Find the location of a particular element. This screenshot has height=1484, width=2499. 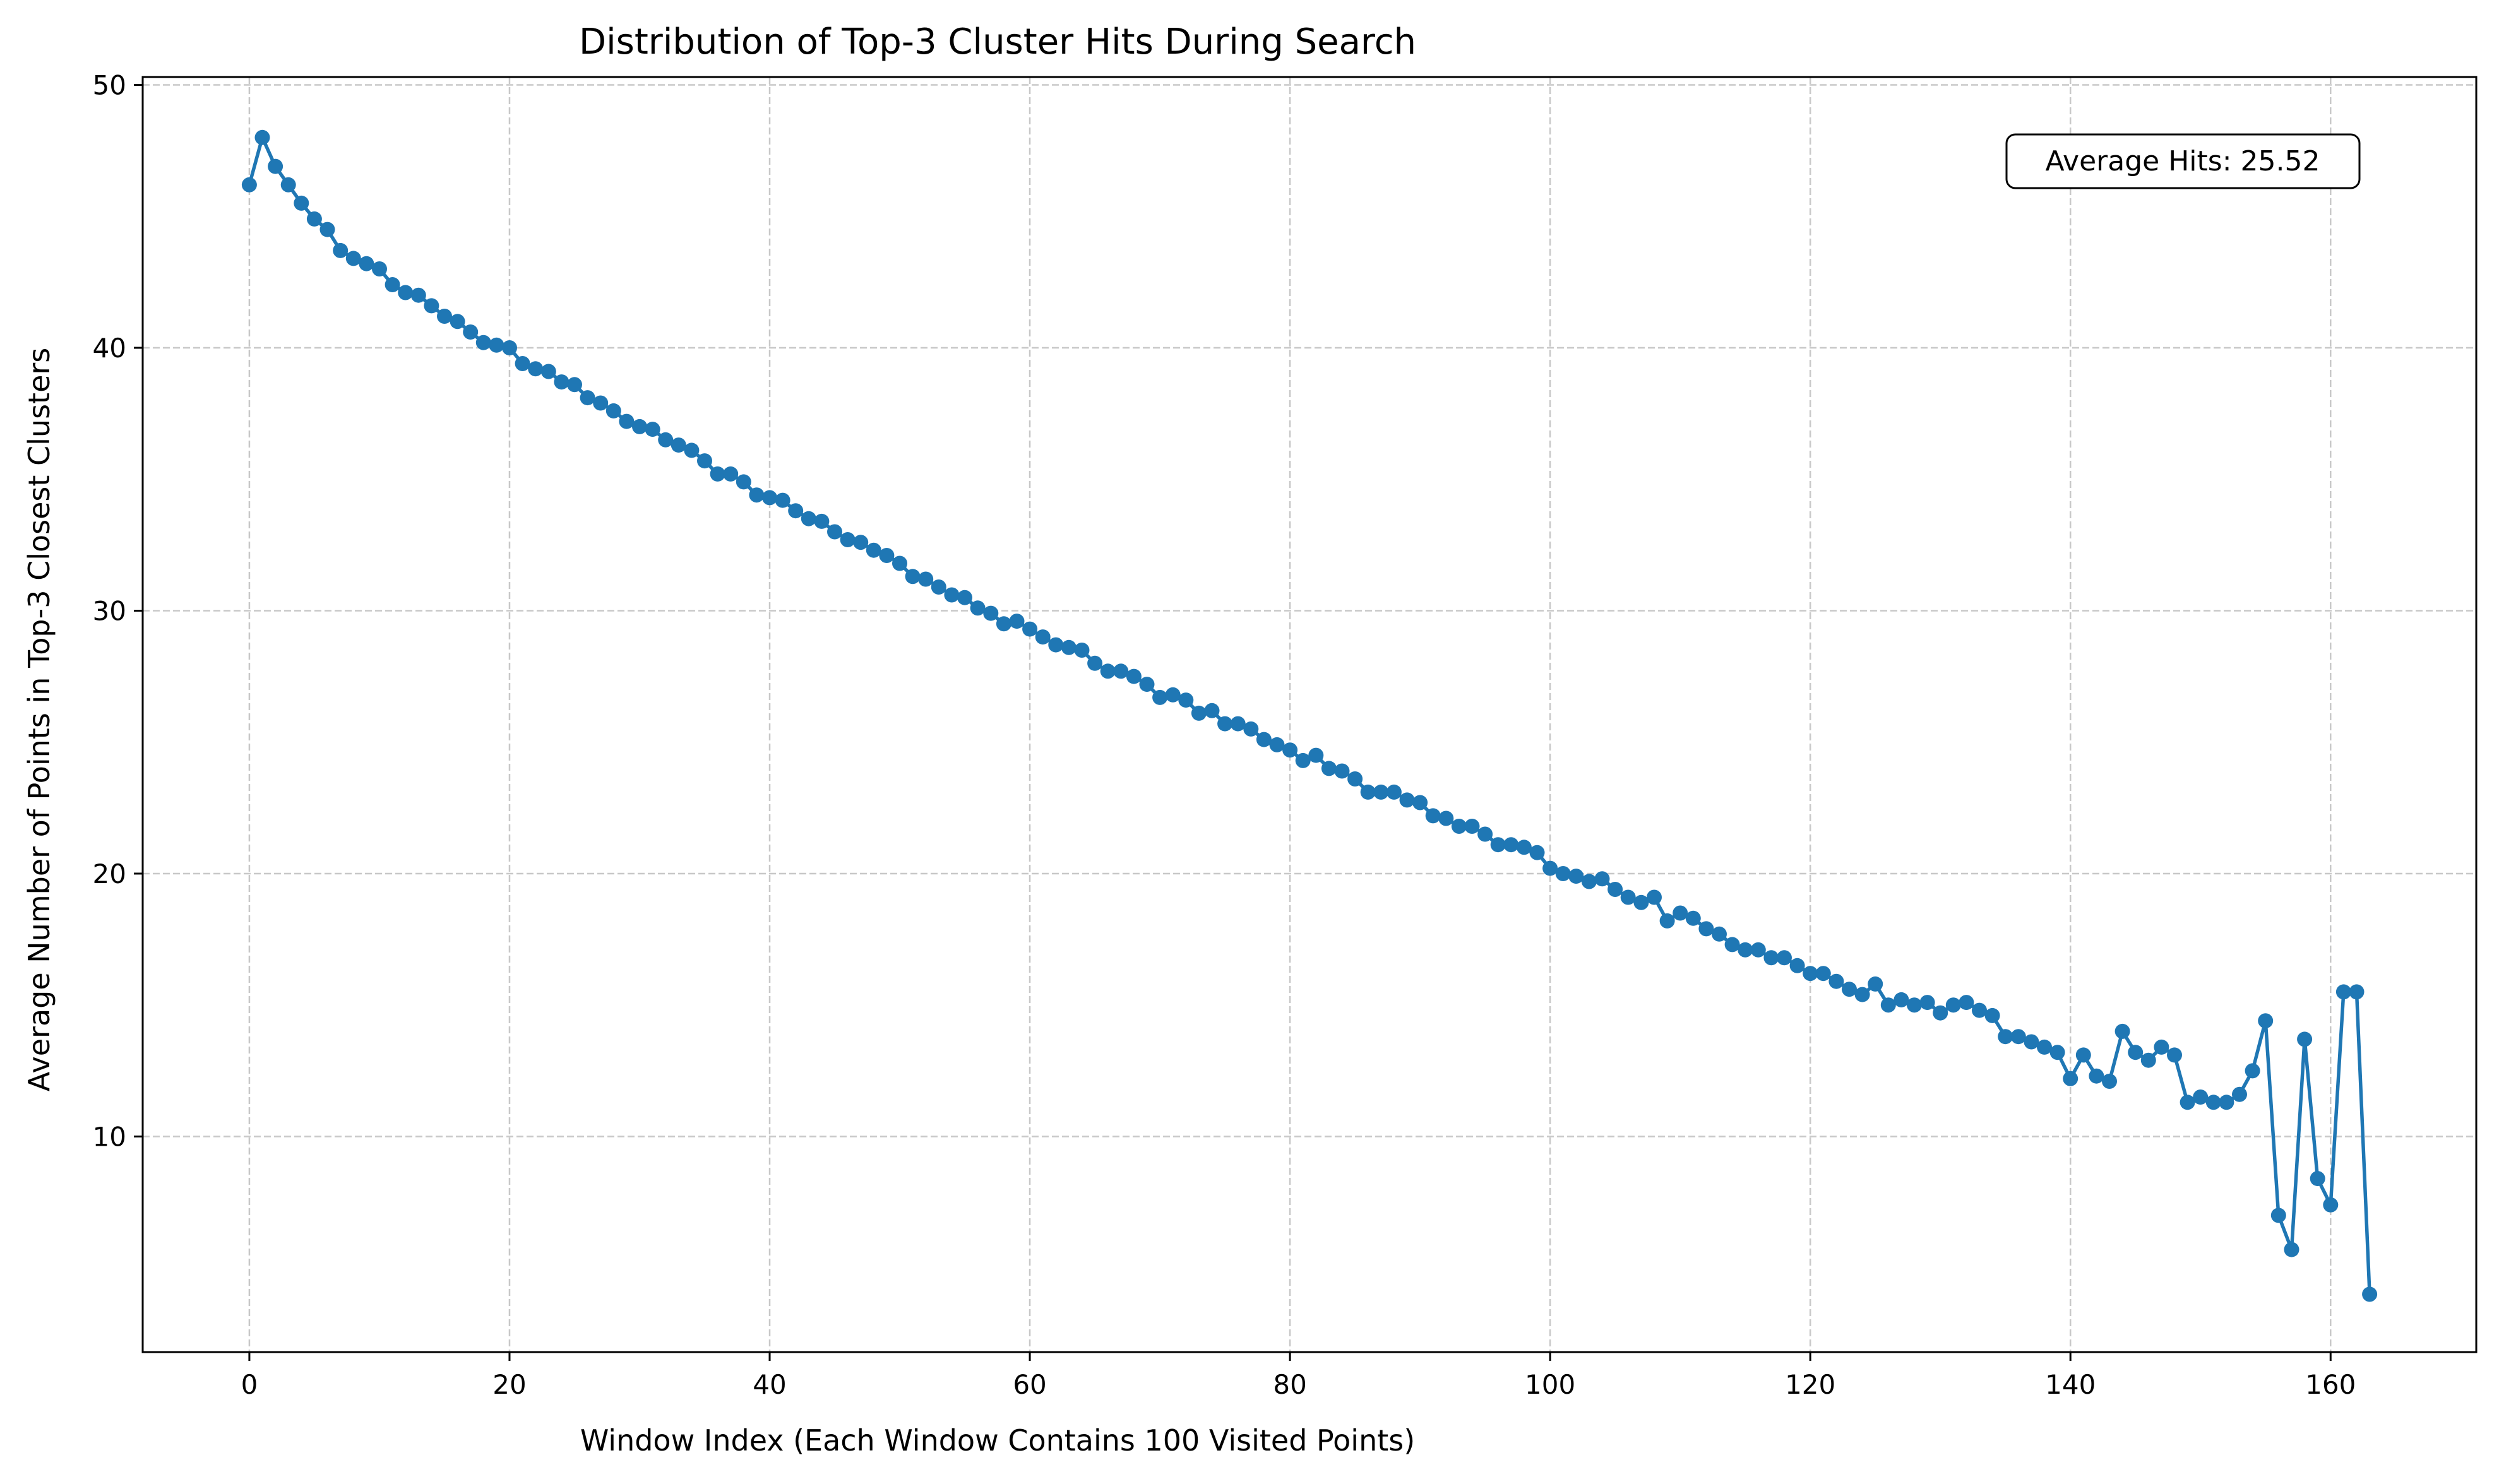

y-tick-label: 40 is located at coordinates (109, 348).